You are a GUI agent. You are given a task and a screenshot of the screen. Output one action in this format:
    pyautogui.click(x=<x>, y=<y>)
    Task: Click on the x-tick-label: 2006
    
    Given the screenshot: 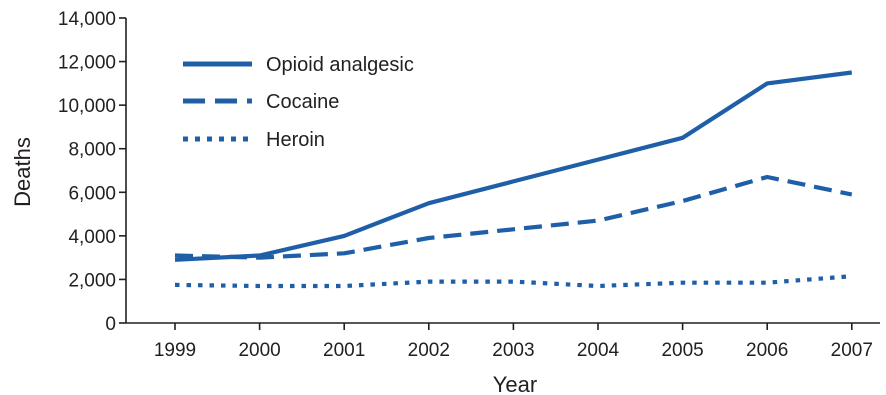 What is the action you would take?
    pyautogui.click(x=767, y=350)
    